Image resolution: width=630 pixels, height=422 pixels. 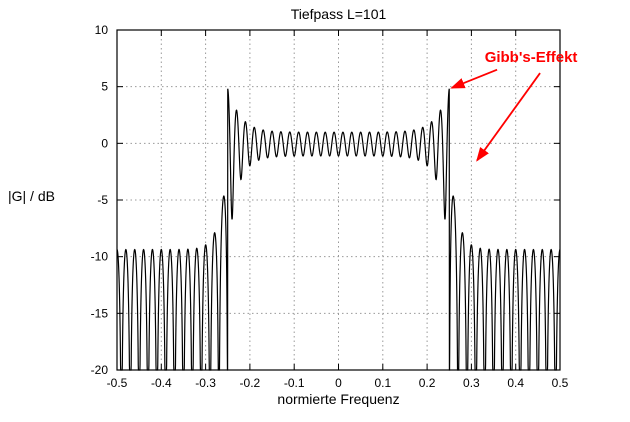 I want to click on y-tick-label: 0, so click(x=104, y=143).